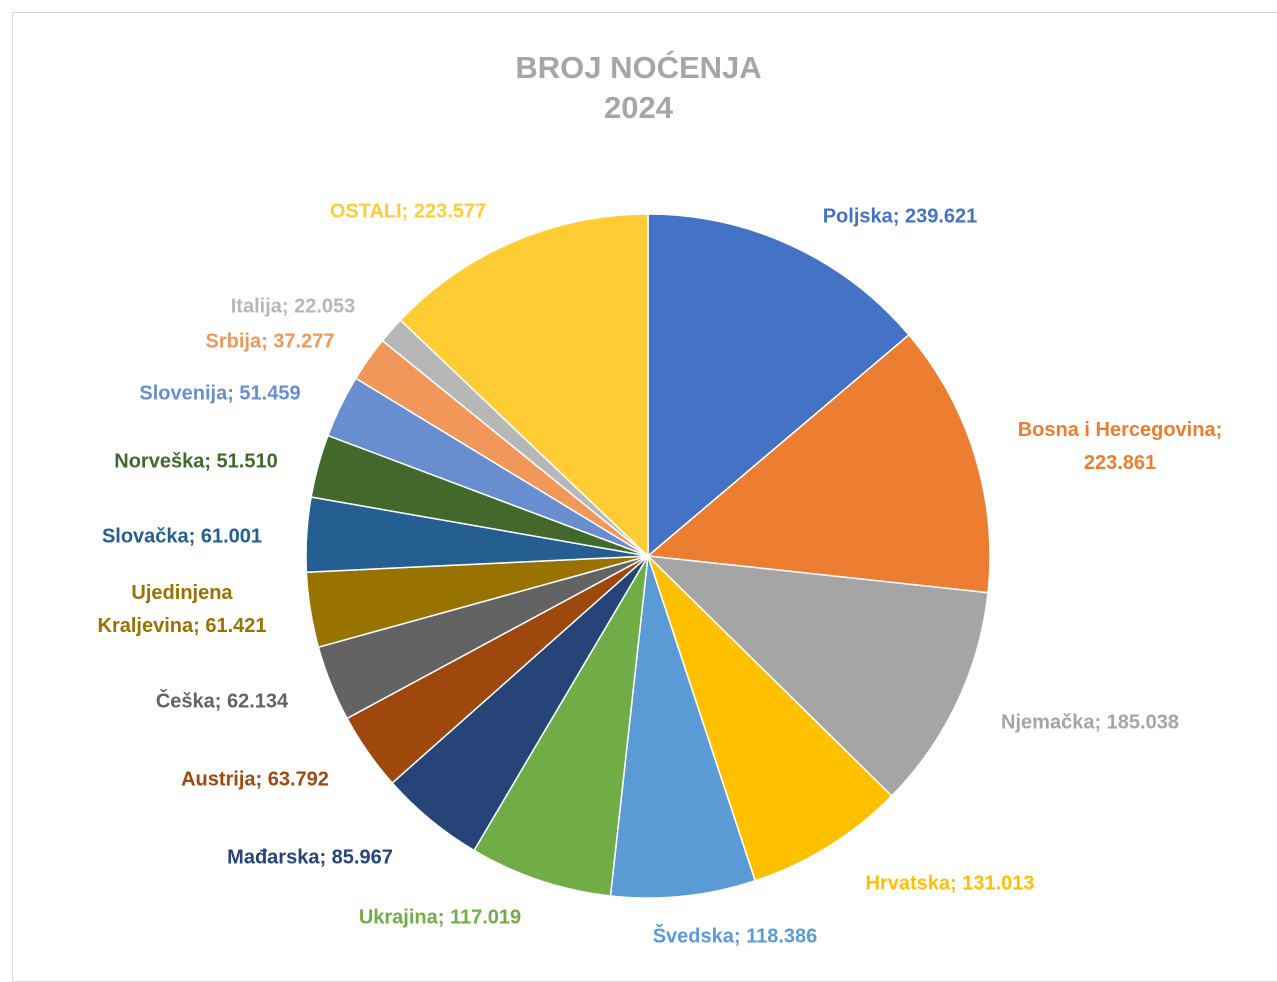 The height and width of the screenshot is (982, 1277). I want to click on data-label: Austrija; 63.792, so click(255, 779).